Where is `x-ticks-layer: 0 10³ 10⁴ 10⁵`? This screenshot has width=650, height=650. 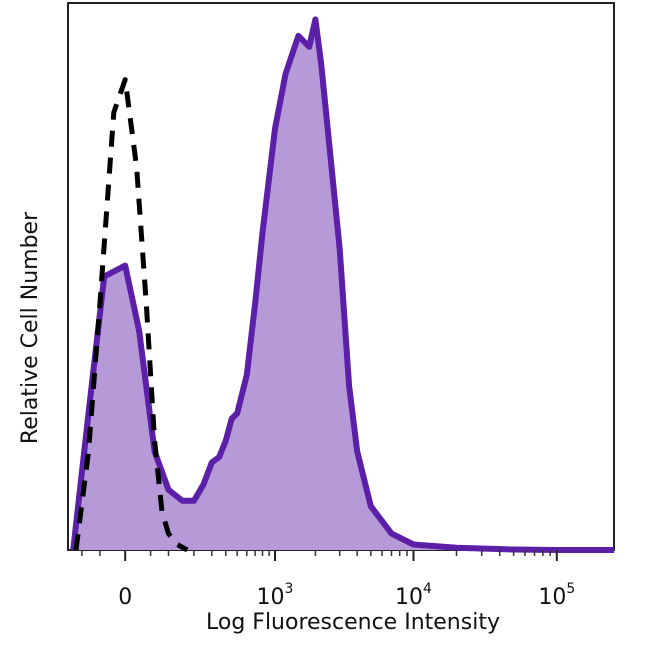 x-ticks-layer: 0 10³ 10⁴ 10⁵ is located at coordinates (328, 580).